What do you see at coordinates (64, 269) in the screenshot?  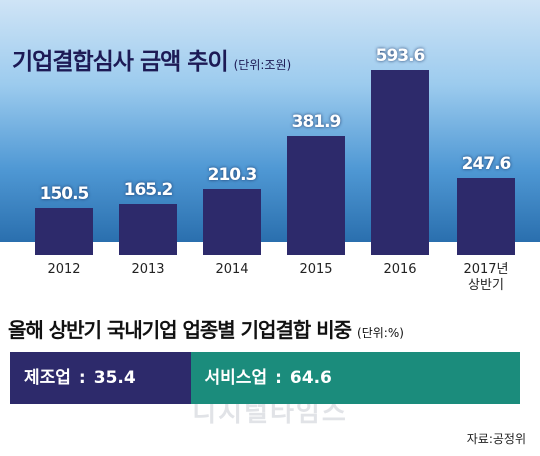 I see `x-tick-label: 2012` at bounding box center [64, 269].